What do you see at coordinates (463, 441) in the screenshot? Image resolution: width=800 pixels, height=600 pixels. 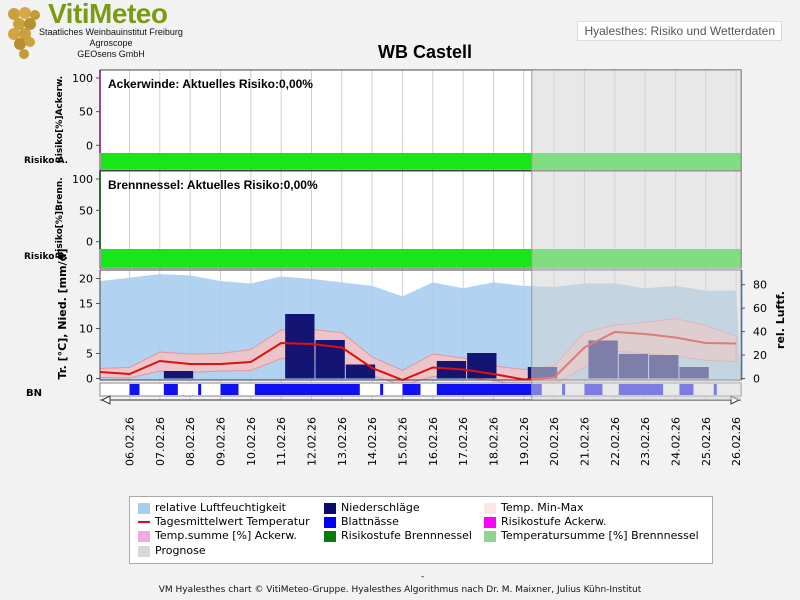 I see `x-tick-label: 17.02.26` at bounding box center [463, 441].